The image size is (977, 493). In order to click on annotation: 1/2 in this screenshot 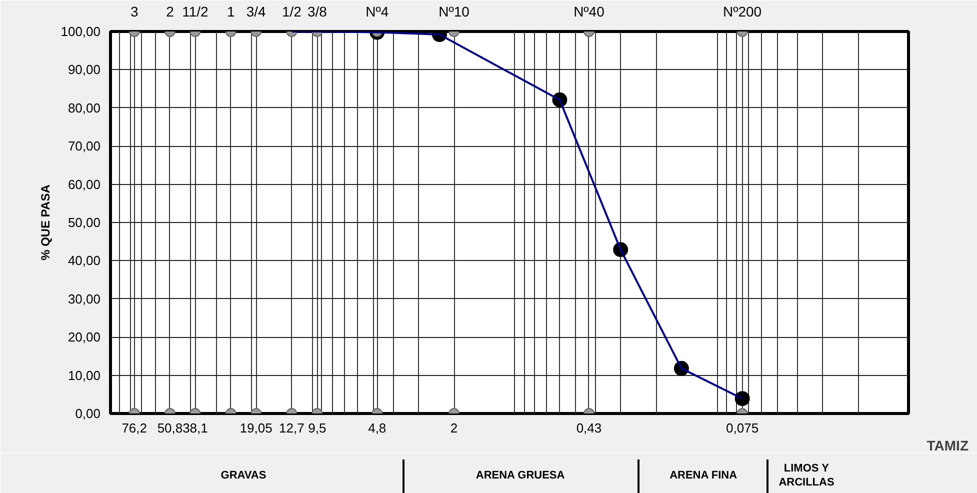, I will do `click(292, 12)`.